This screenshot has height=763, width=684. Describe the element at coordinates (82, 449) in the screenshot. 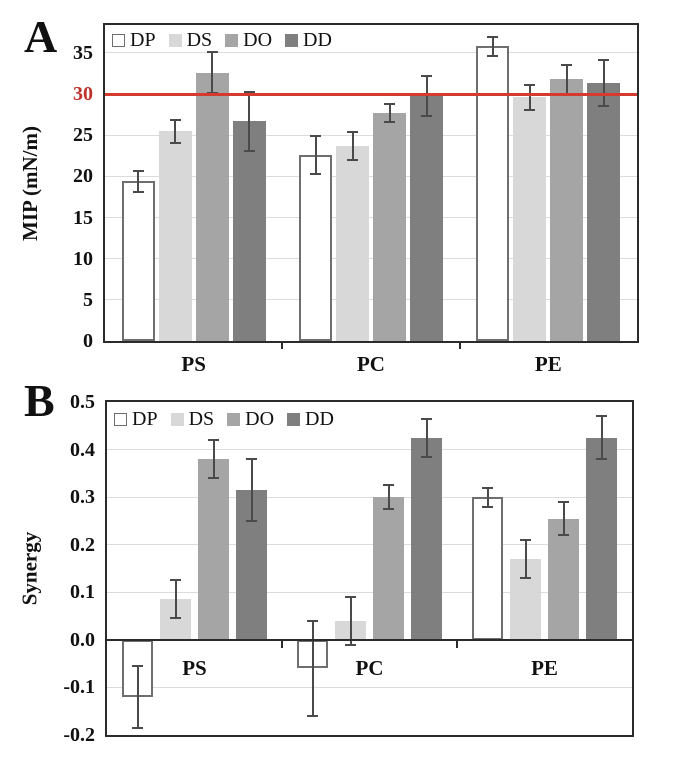

I see `y-tick-label-0.4: 0.4` at that location.